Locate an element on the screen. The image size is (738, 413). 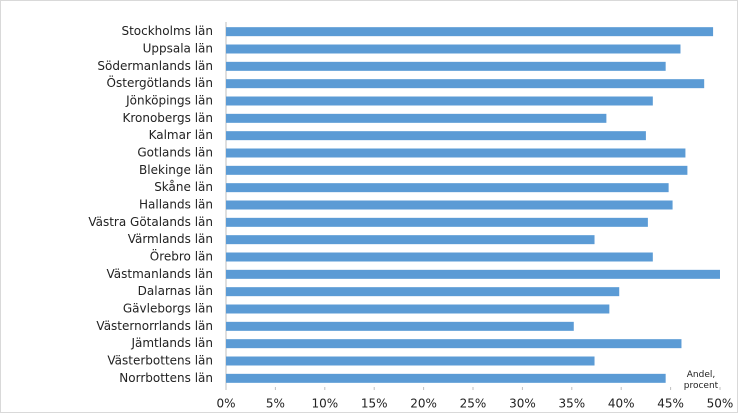
x-tick-label: 15% is located at coordinates (374, 404).